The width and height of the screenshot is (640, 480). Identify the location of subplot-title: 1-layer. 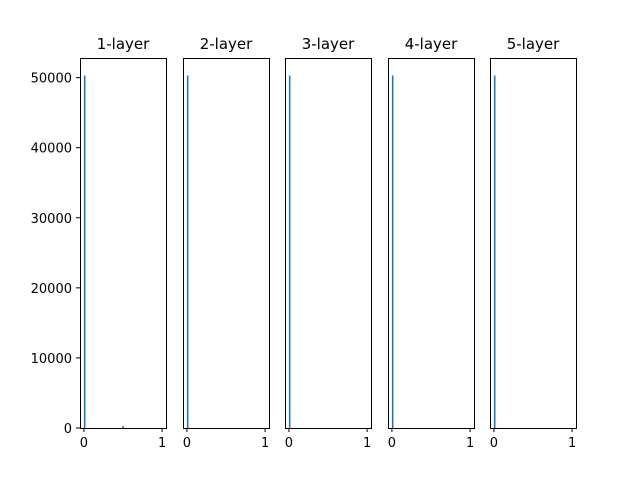
(123, 44).